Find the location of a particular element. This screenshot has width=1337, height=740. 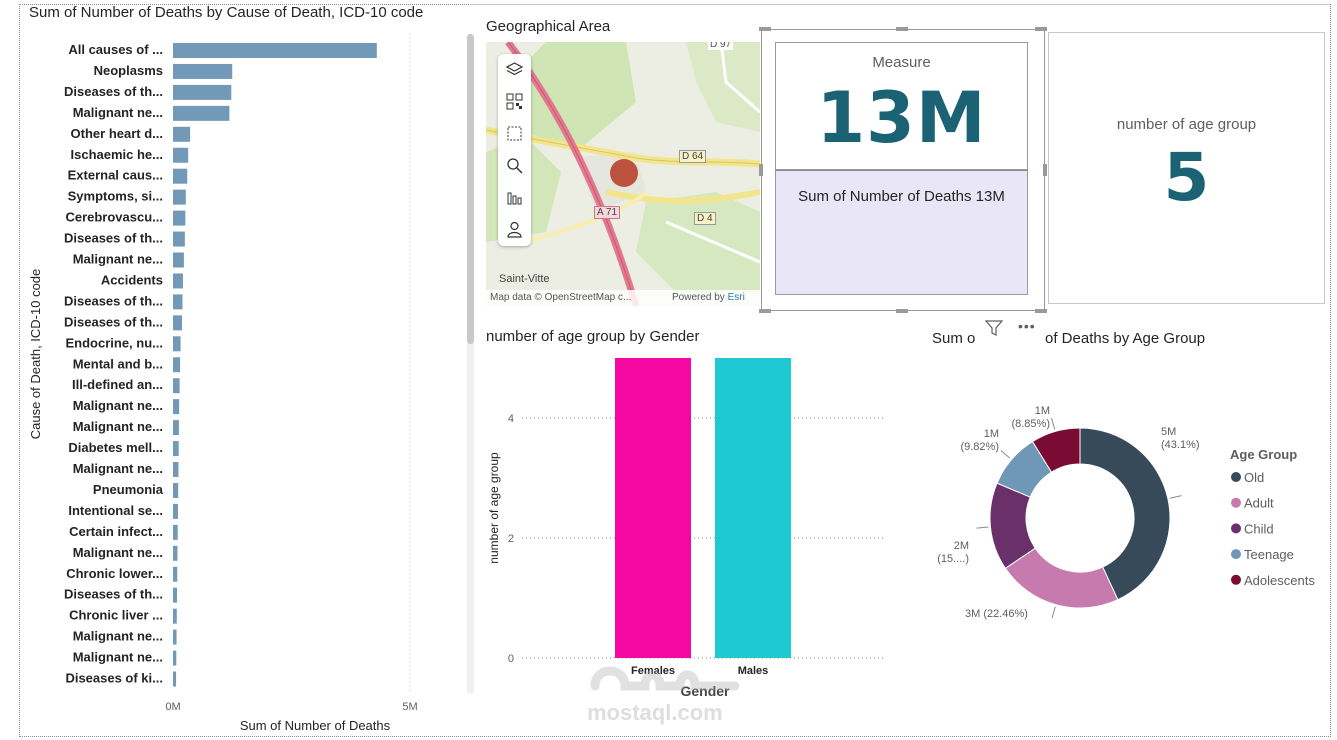

data-label: 3M (22.46%) is located at coordinates (996, 614).